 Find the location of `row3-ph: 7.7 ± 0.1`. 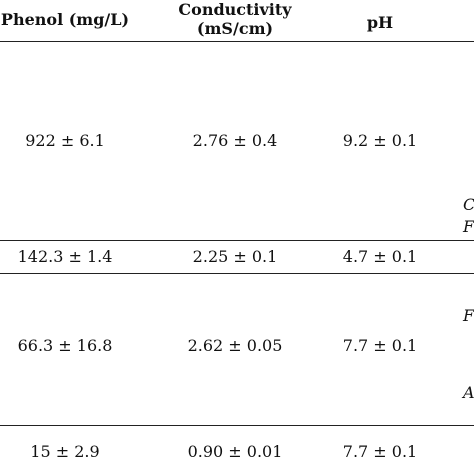

row3-ph: 7.7 ± 0.1 is located at coordinates (380, 345).